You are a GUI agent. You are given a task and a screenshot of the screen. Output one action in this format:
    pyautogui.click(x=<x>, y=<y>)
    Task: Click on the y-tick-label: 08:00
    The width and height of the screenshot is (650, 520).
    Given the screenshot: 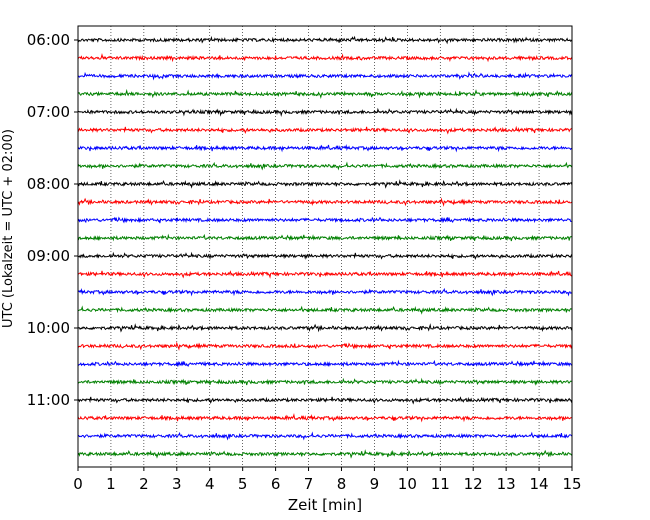 What is the action you would take?
    pyautogui.click(x=48, y=184)
    